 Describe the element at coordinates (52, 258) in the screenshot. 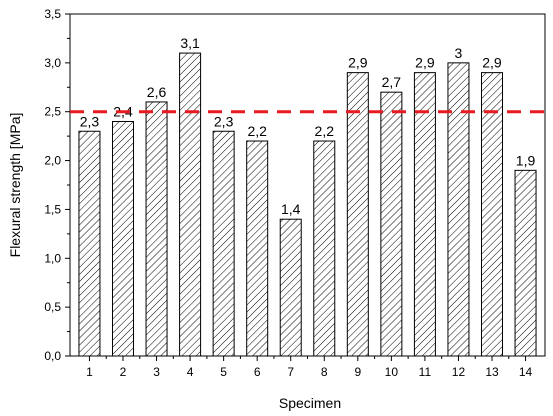

I see `y-tick-label: 1,0` at that location.